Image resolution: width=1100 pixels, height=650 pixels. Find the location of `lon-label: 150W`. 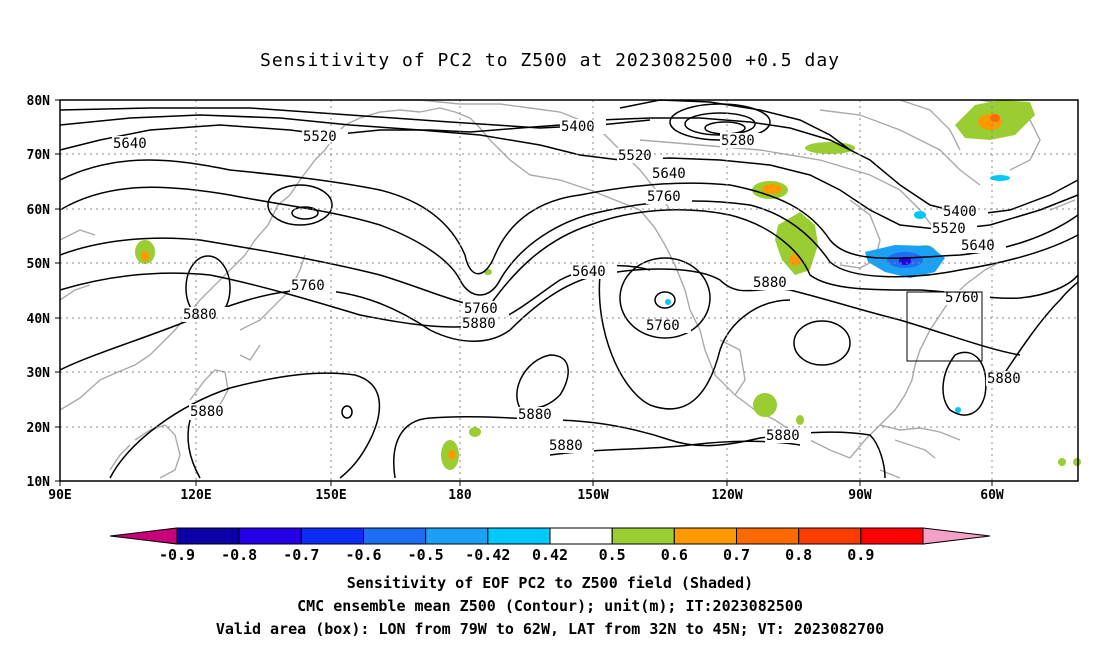

lon-label: 150W is located at coordinates (592, 495).